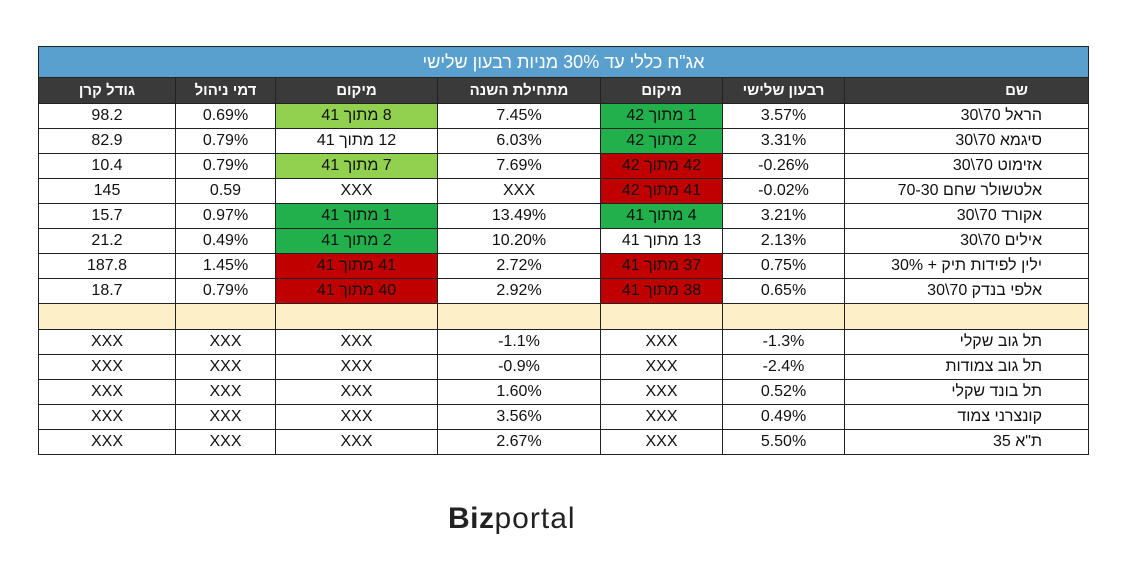 The height and width of the screenshot is (566, 1122). I want to click on ytd-cell: 13.49%, so click(519, 216).